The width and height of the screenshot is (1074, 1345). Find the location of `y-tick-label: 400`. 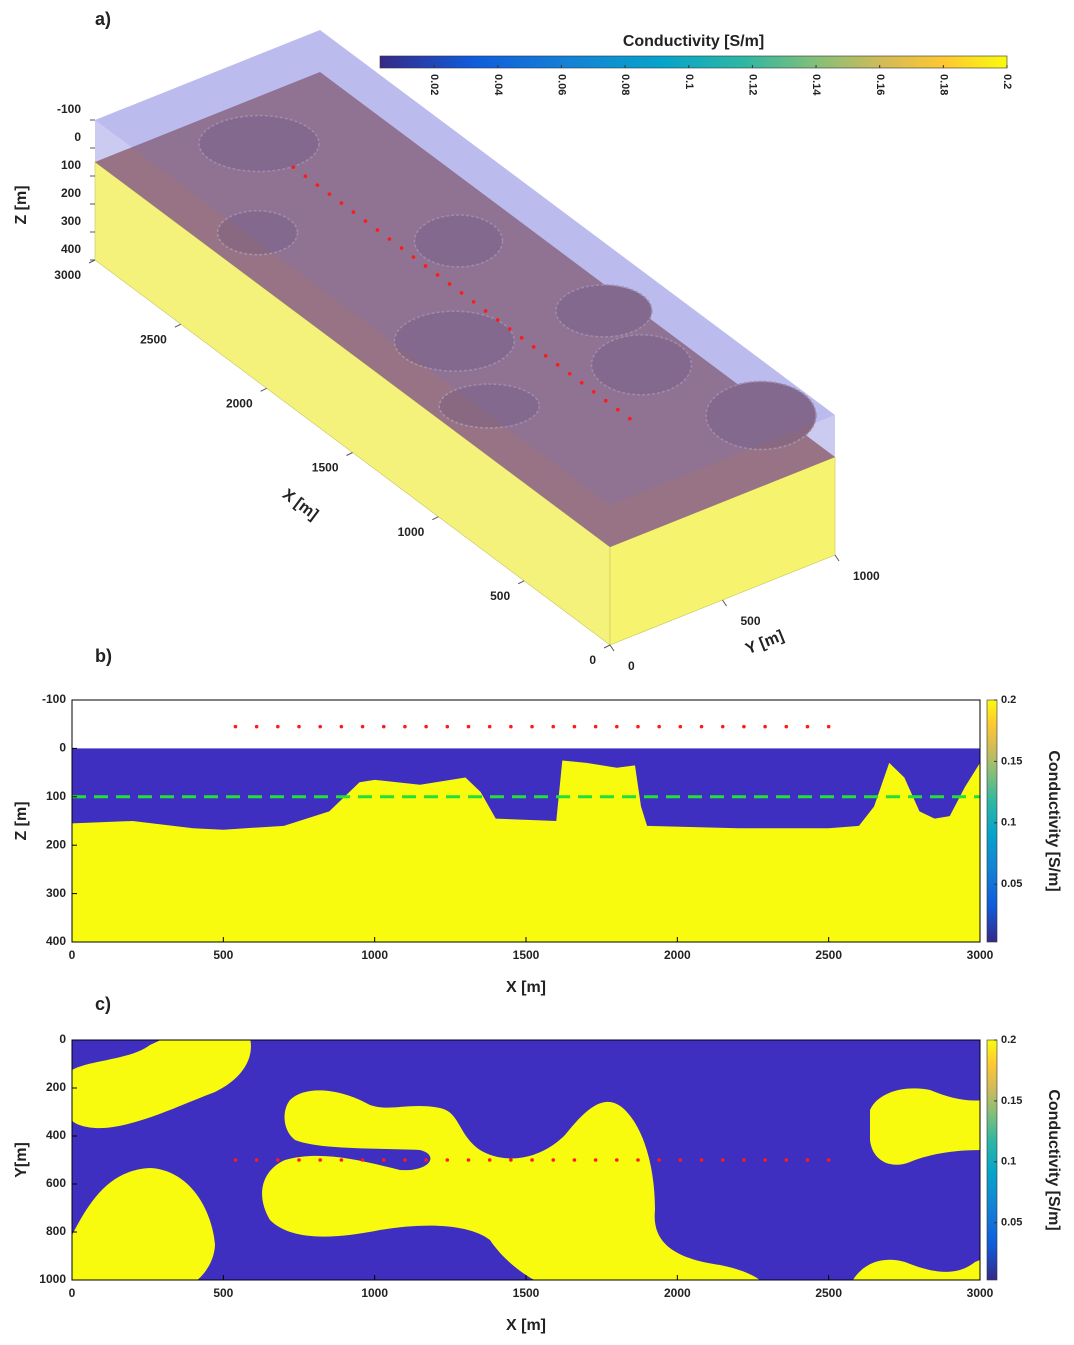

y-tick-label: 400 is located at coordinates (56, 1135).